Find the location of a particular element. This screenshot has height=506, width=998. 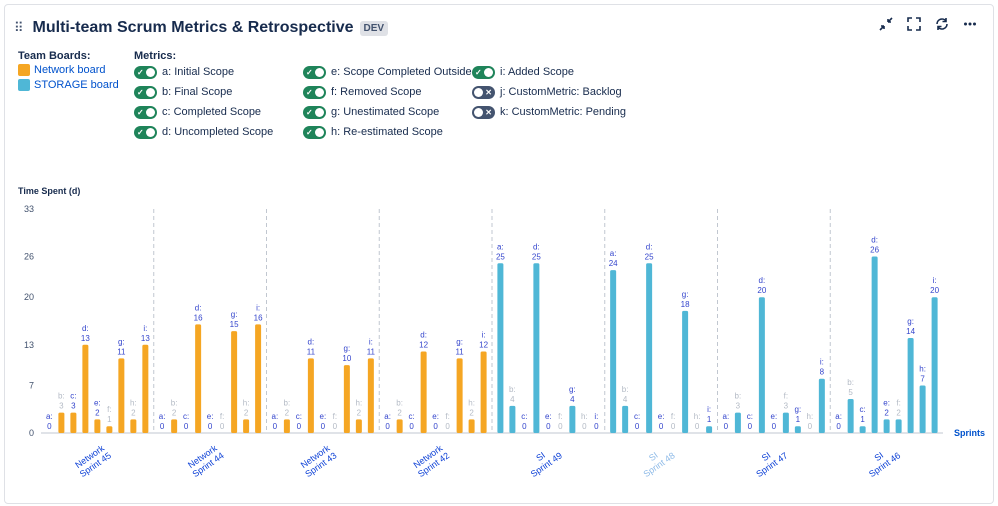

metric-toggle-item: ✓ c: Completed Scope is located at coordinates (197, 112).